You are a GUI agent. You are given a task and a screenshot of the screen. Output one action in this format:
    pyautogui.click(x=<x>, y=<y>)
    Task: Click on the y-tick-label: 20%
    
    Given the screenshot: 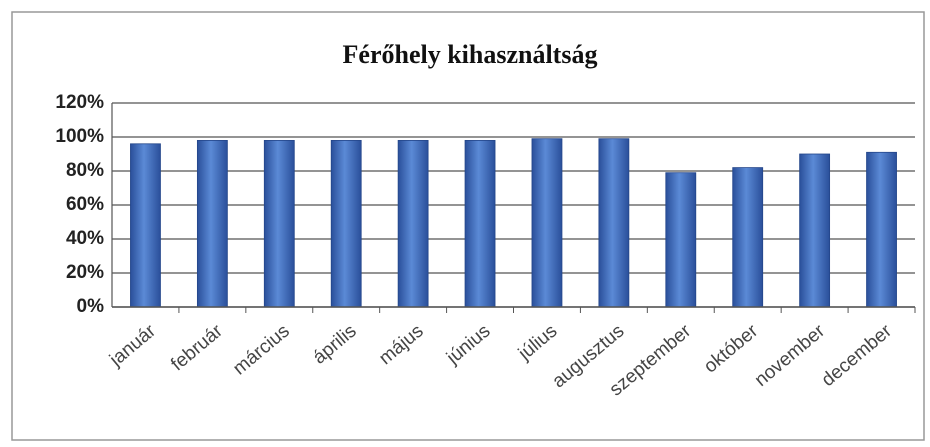 What is the action you would take?
    pyautogui.click(x=85, y=272)
    